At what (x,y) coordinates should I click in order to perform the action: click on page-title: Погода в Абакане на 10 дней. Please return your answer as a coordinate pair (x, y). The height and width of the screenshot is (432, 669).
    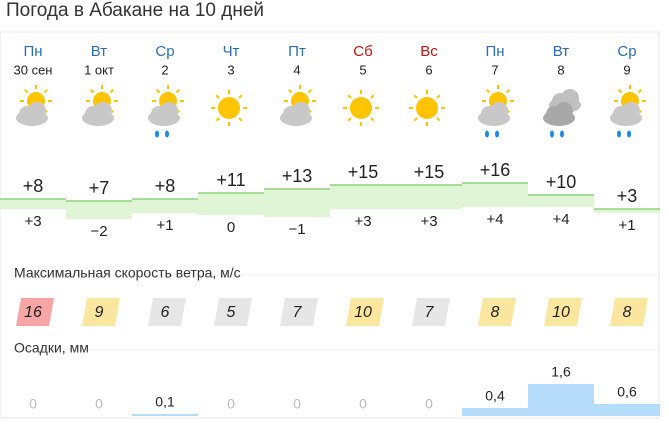
    Looking at the image, I should click on (135, 10).